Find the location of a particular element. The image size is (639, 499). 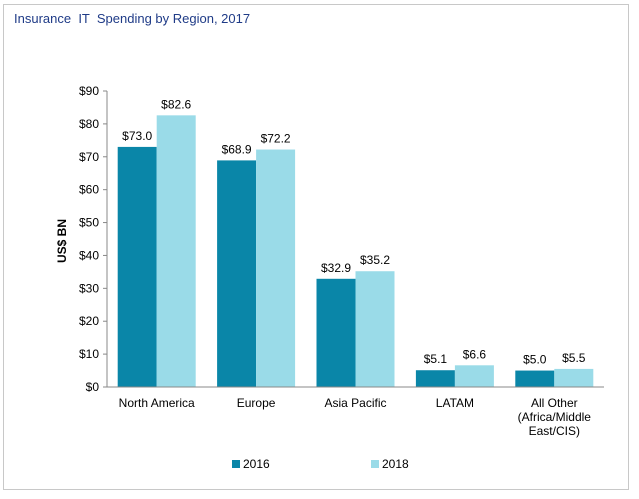

data-label: $72.2 is located at coordinates (276, 139).